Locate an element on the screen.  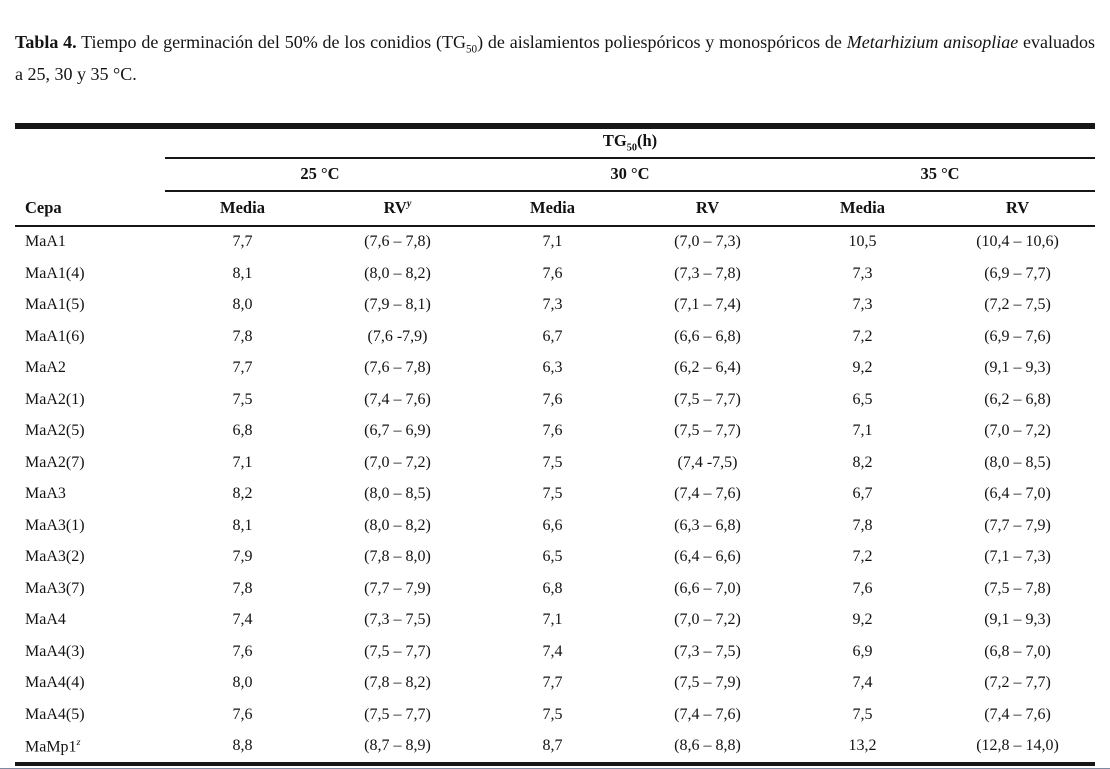
caption-text-3: evaluados a 25, 30 y 35 °C. is located at coordinates (555, 58).